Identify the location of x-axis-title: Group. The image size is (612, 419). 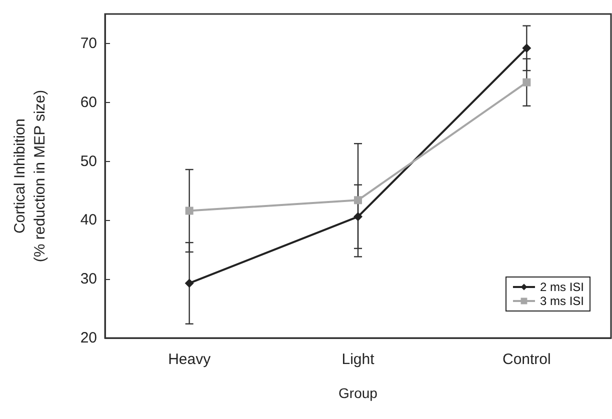
(358, 393).